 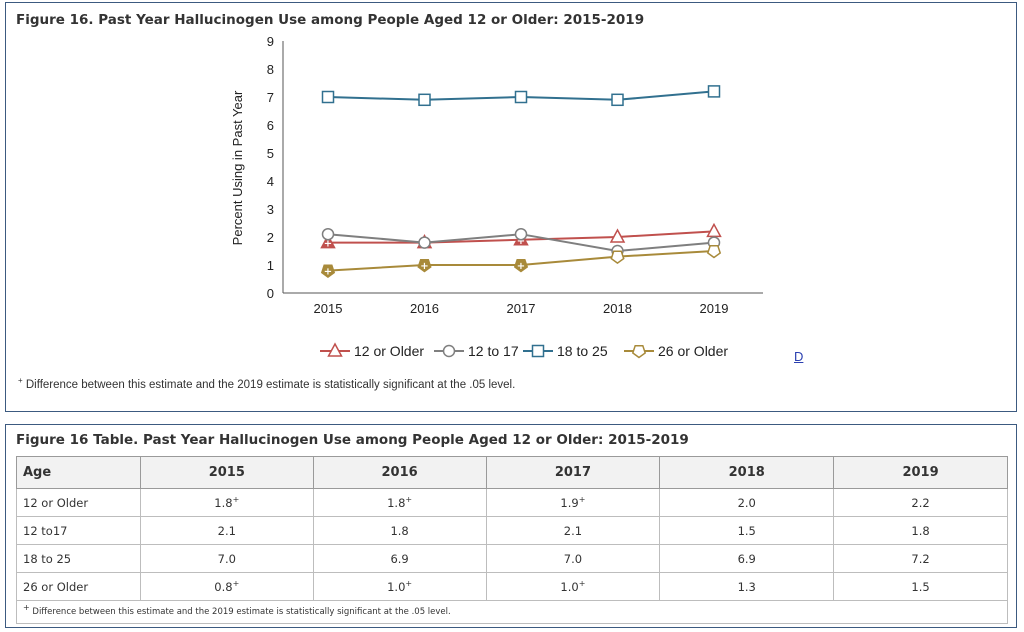 What do you see at coordinates (270, 293) in the screenshot?
I see `y-tick-label: 0` at bounding box center [270, 293].